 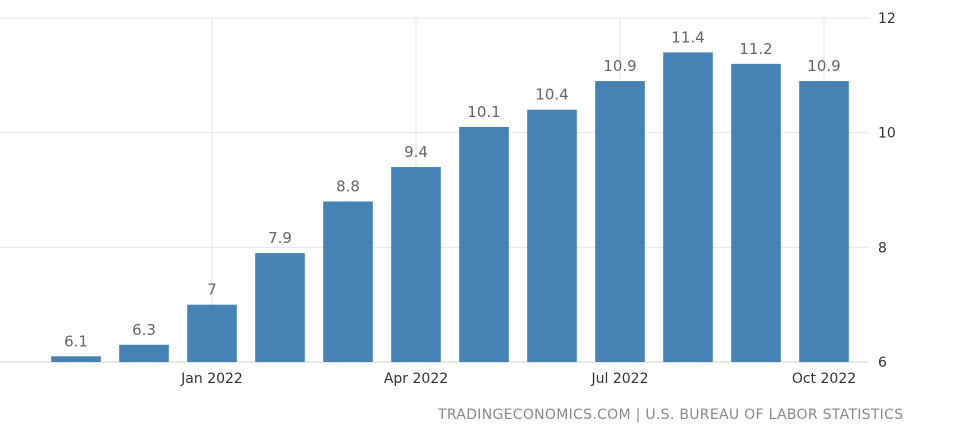 What do you see at coordinates (348, 186) in the screenshot?
I see `data-label: 8.8` at bounding box center [348, 186].